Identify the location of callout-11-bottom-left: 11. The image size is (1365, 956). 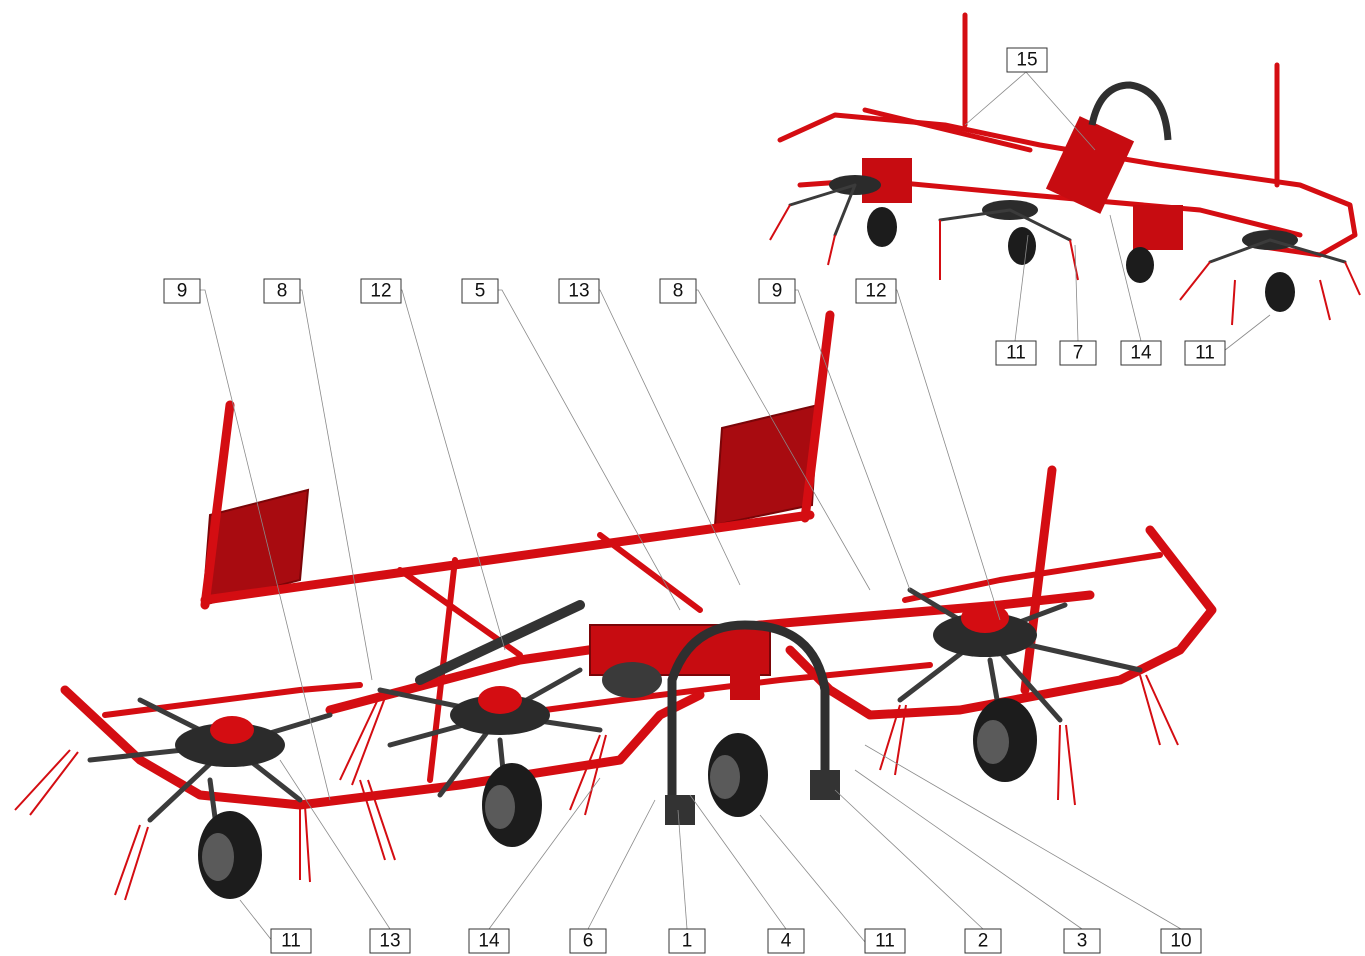
(291, 941).